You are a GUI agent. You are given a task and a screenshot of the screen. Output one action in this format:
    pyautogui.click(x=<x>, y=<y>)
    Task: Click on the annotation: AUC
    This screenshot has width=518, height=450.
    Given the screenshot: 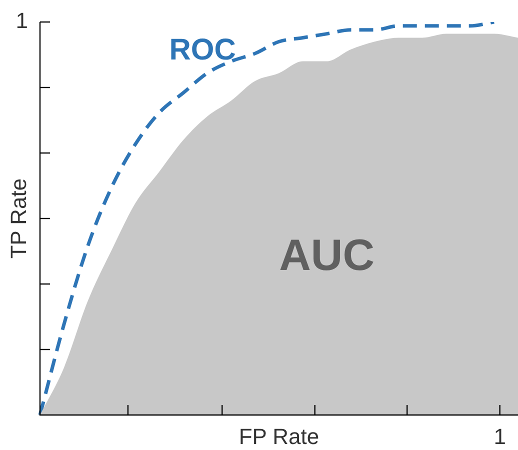 What is the action you would take?
    pyautogui.click(x=326, y=255)
    